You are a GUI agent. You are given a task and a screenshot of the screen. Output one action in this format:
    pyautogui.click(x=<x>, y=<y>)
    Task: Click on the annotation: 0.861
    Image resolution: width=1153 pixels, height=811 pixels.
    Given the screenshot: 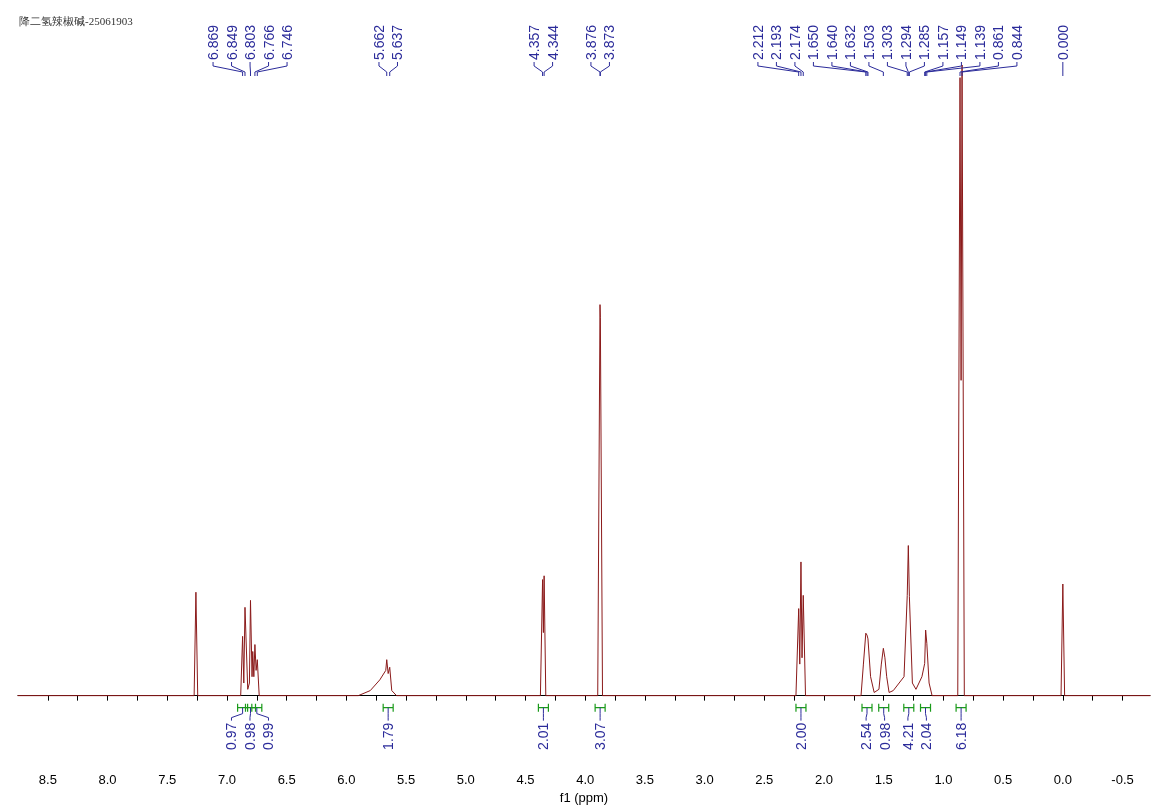 What is the action you would take?
    pyautogui.click(x=998, y=42)
    